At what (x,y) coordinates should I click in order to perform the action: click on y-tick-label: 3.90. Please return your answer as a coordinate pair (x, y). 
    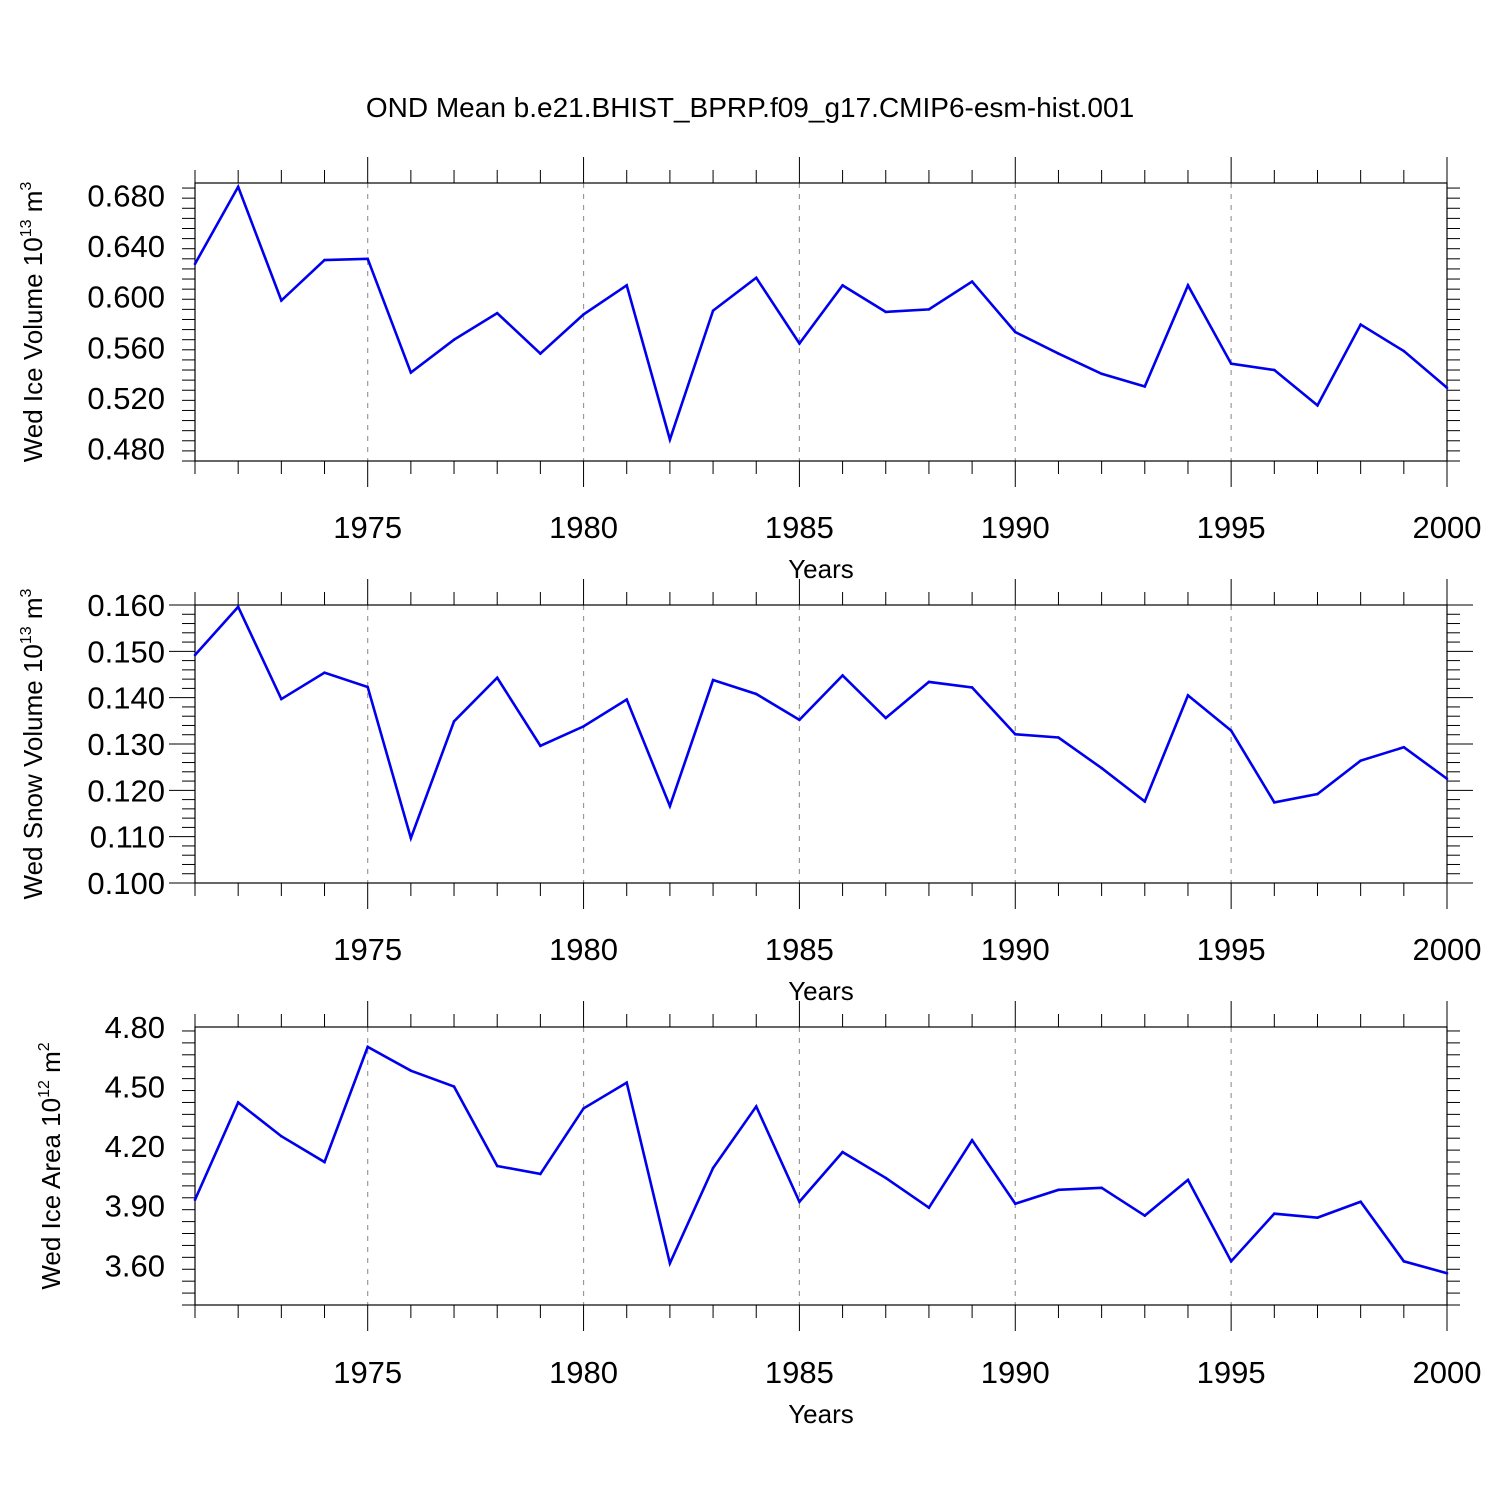
    Looking at the image, I should click on (135, 1206).